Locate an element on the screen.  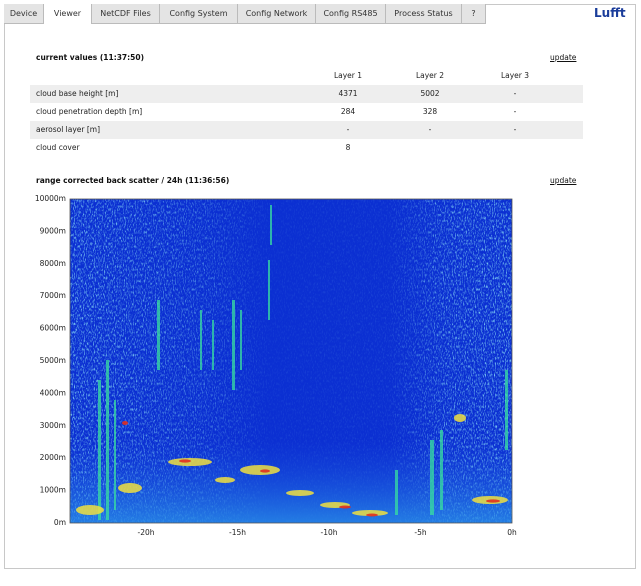
x-tick-label: -10h is located at coordinates (328, 532).